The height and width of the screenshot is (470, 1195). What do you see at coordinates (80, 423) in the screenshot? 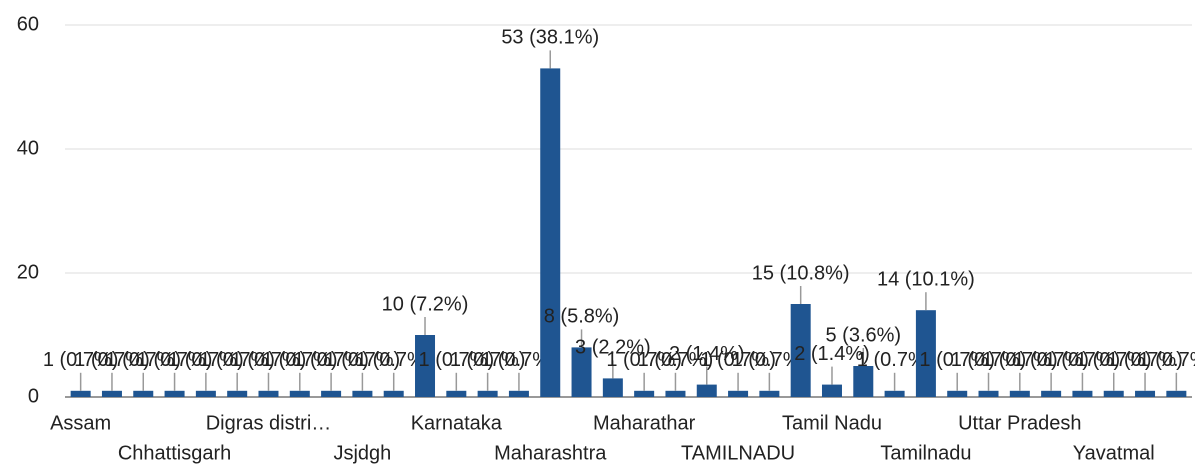
I see `x-tick-label: Assam` at bounding box center [80, 423].